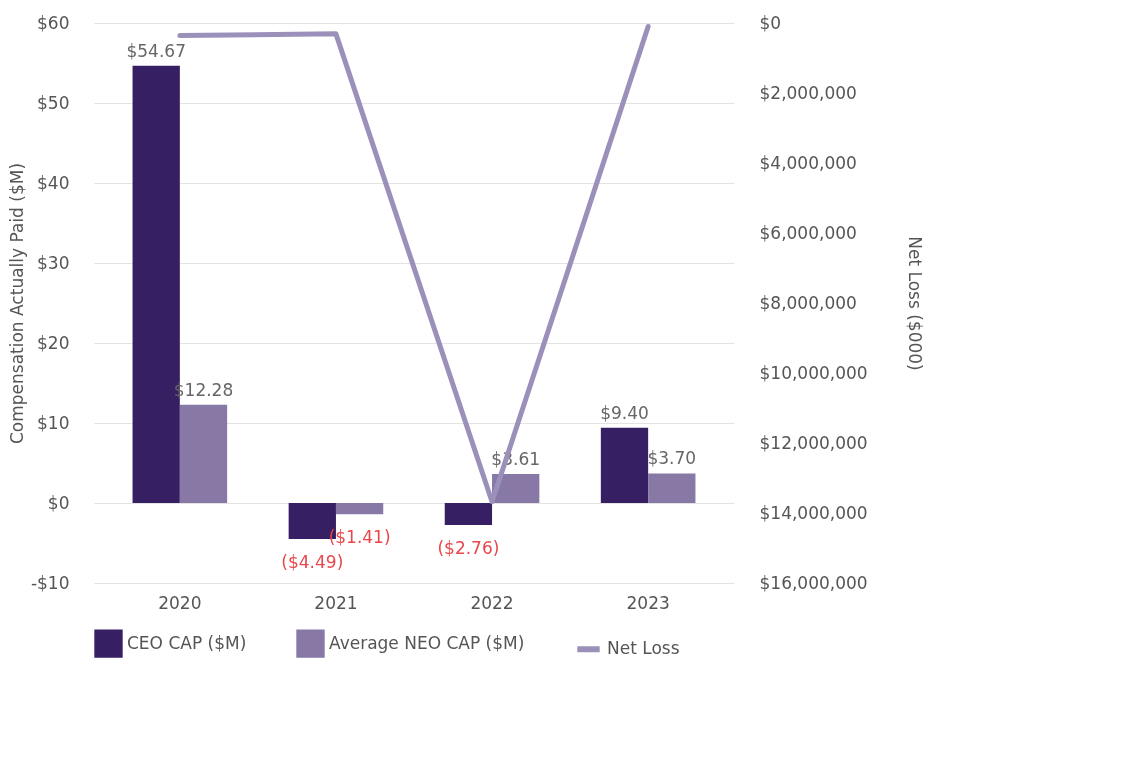  Describe the element at coordinates (53, 342) in the screenshot. I see `y-tick-label: $20` at that location.